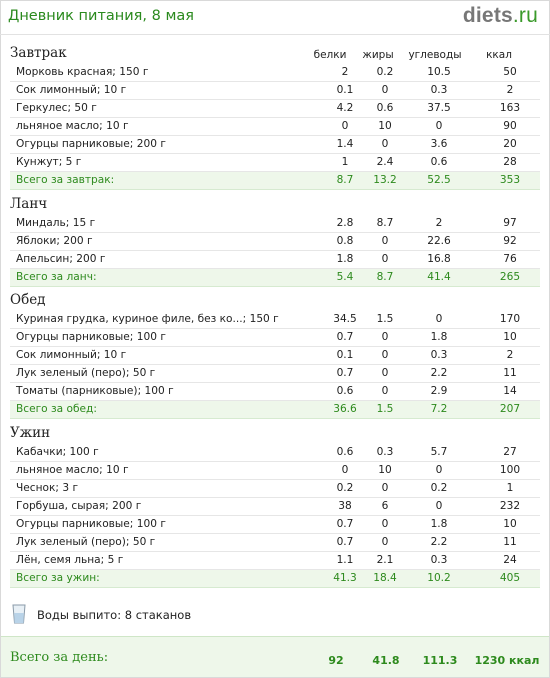  What do you see at coordinates (275, 392) in the screenshot?
I see `food-row: Томаты (парниковые); 100 г 0.6 0 2.9 14` at bounding box center [275, 392].